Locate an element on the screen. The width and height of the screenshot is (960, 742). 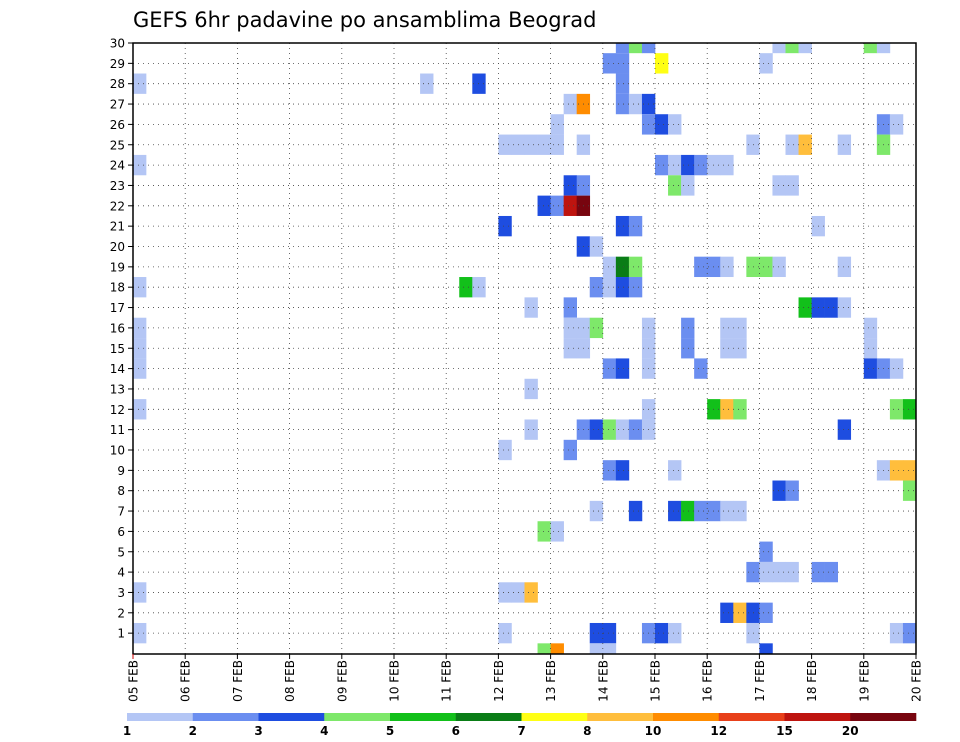
colorbar-label: 10 is located at coordinates (653, 731).